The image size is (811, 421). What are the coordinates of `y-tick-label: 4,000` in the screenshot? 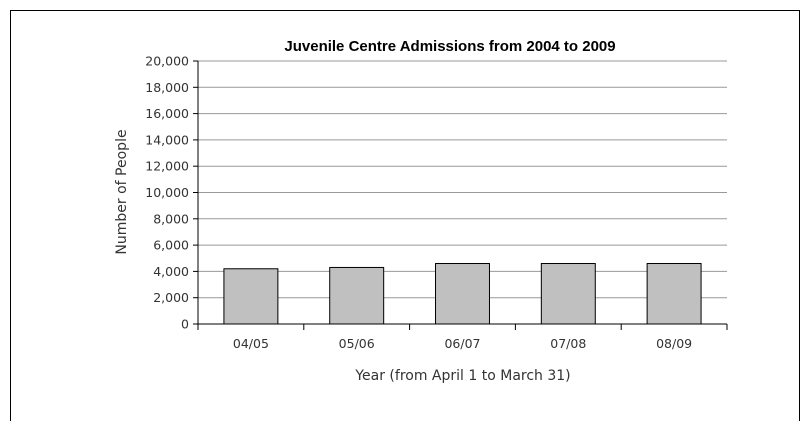 It's located at (171, 271).